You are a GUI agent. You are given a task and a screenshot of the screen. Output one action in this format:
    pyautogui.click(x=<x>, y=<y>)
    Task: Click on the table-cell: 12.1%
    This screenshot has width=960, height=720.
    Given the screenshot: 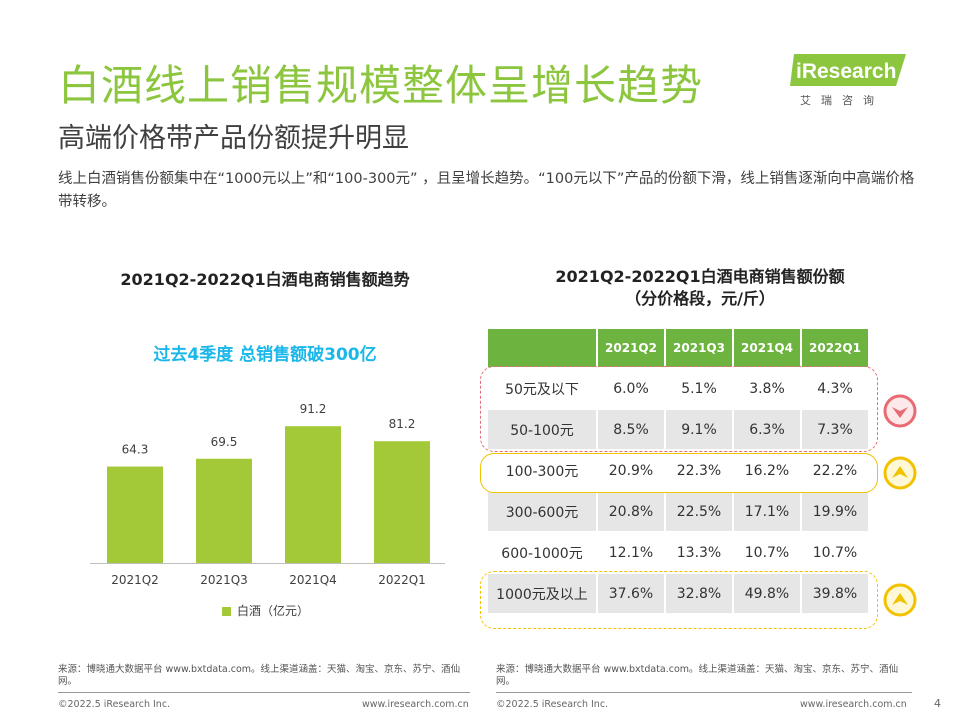 What is the action you would take?
    pyautogui.click(x=631, y=552)
    